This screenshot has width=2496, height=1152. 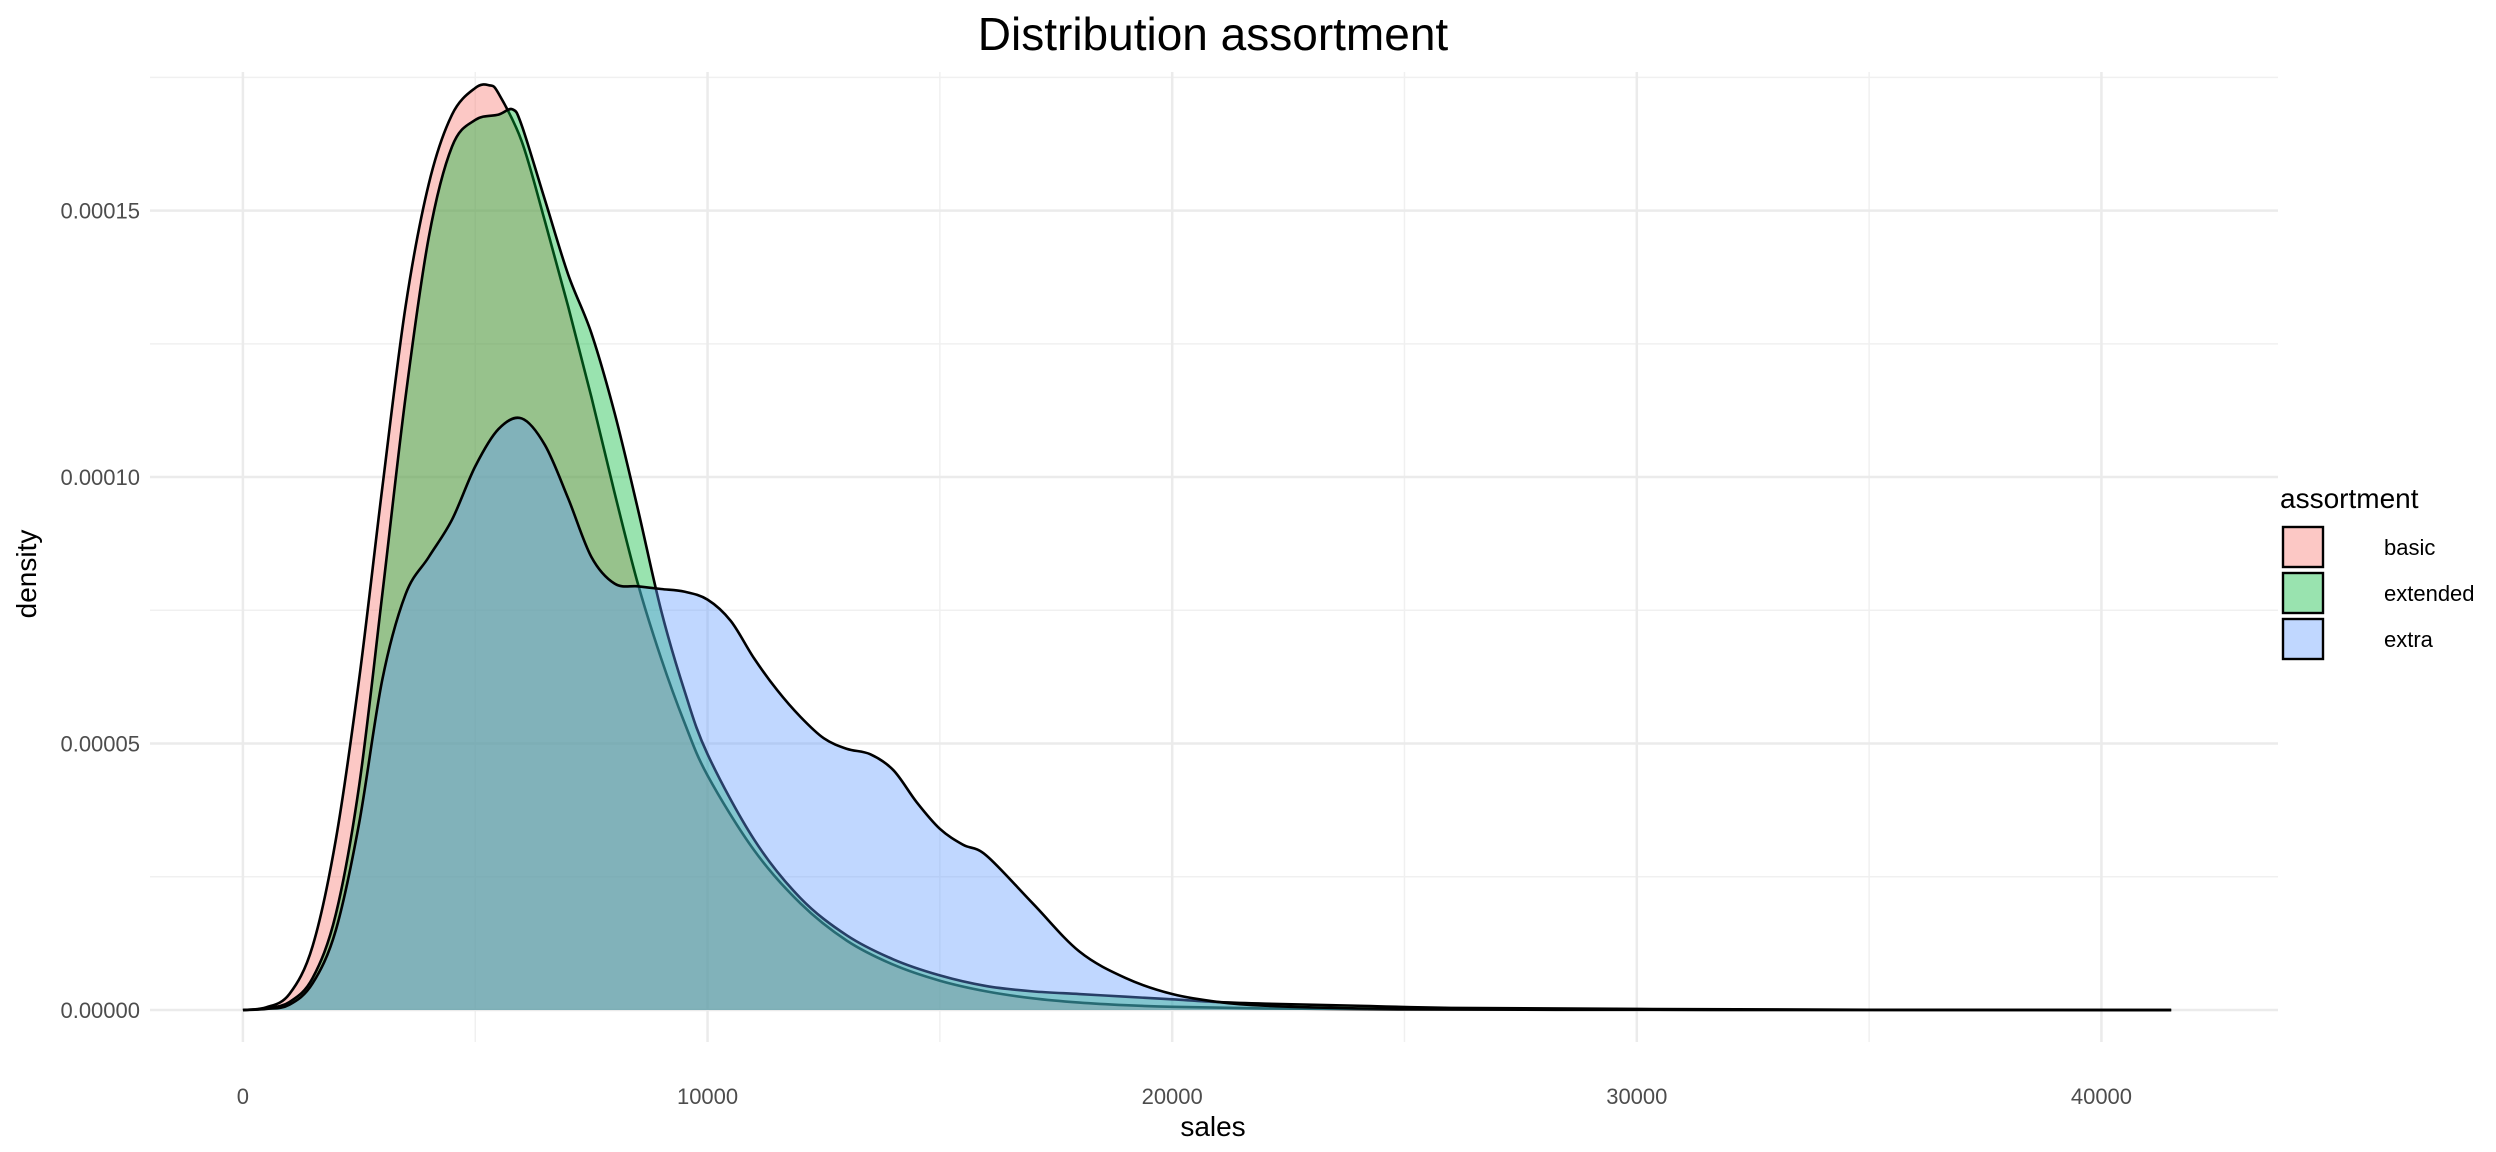 I want to click on chart-title: Distribution assortment, so click(x=1213, y=34).